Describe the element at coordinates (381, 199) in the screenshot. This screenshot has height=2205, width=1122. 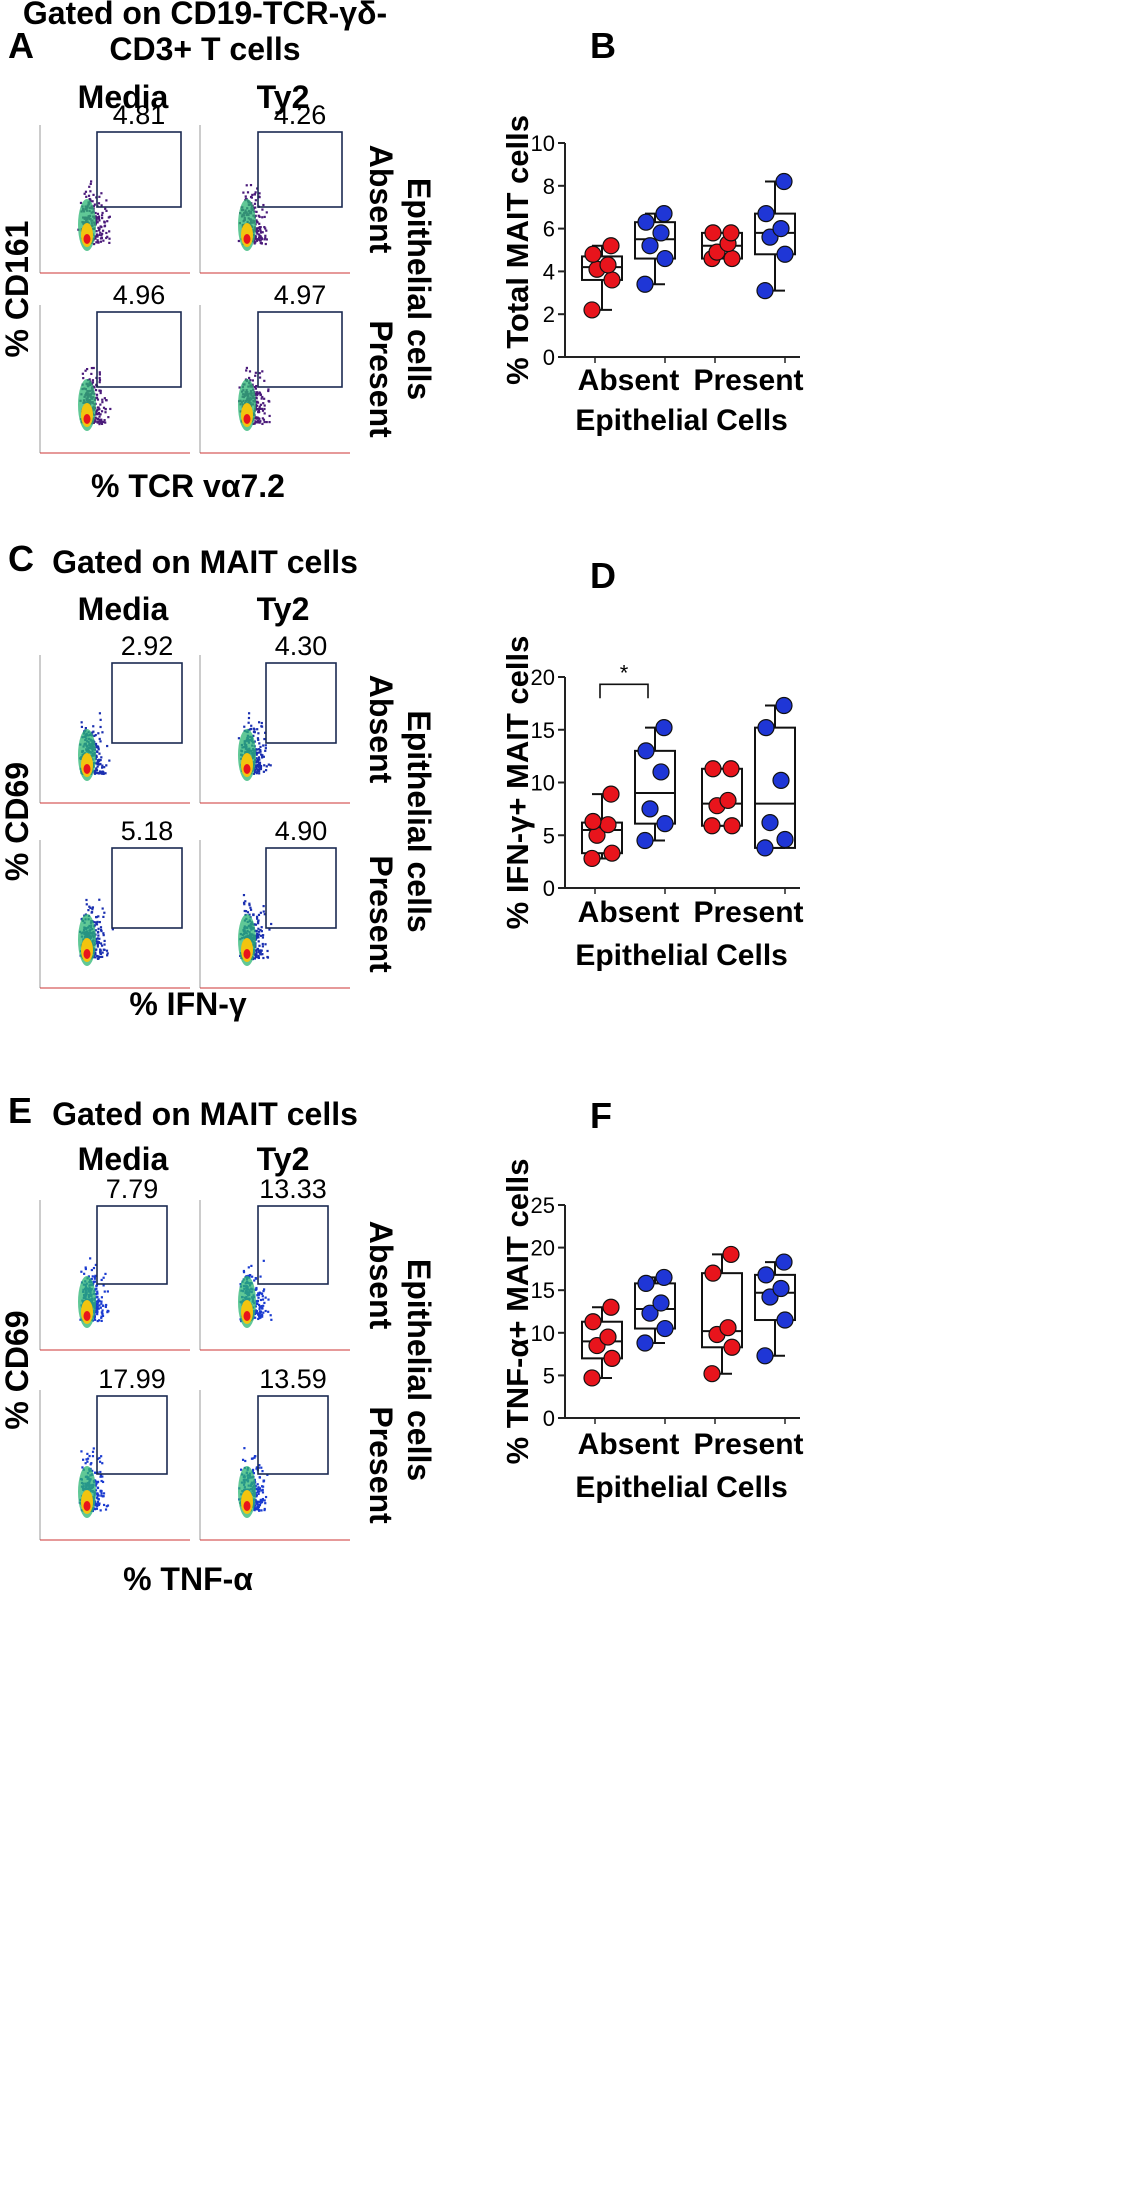
I see `row-label-absent: Absent` at that location.